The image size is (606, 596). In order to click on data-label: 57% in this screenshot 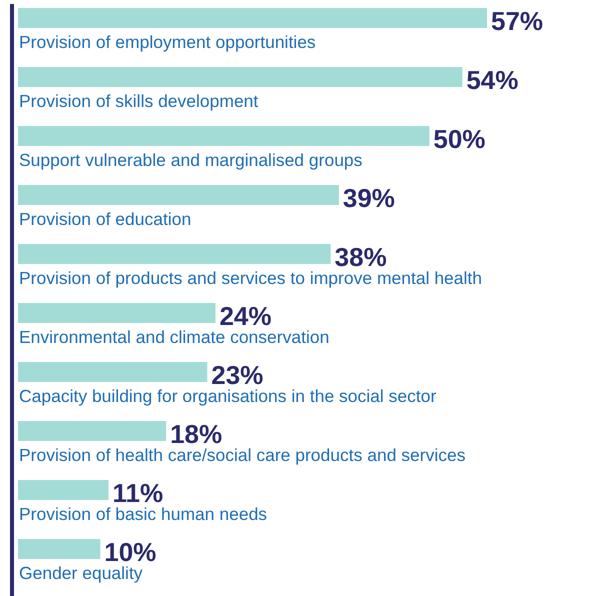, I will do `click(517, 21)`.